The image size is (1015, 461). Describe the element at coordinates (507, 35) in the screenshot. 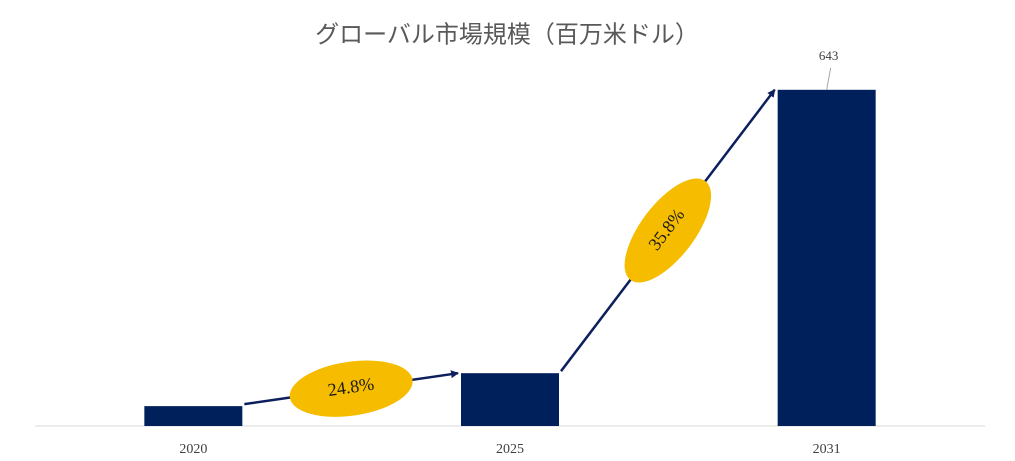

I see `chart-title: グローバル市場規模（百万米ドル）` at that location.